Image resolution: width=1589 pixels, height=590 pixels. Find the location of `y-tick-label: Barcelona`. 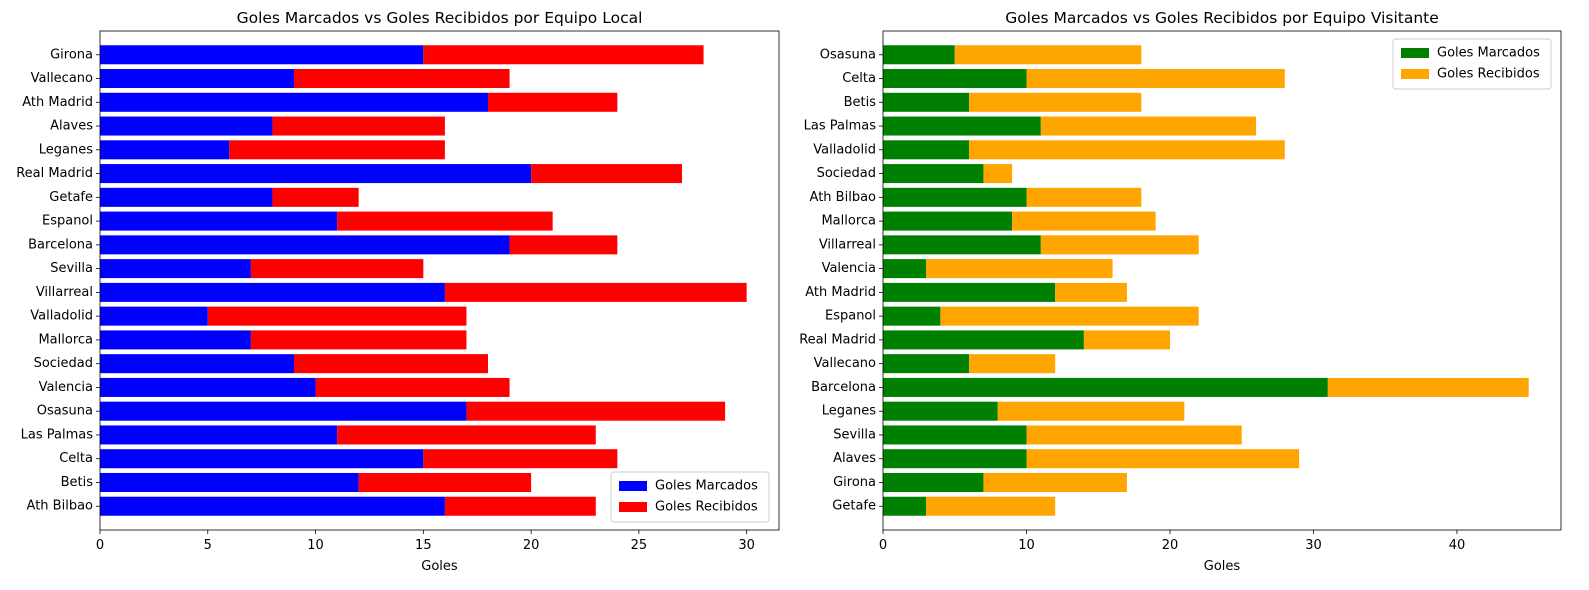

y-tick-label: Barcelona is located at coordinates (60, 244).